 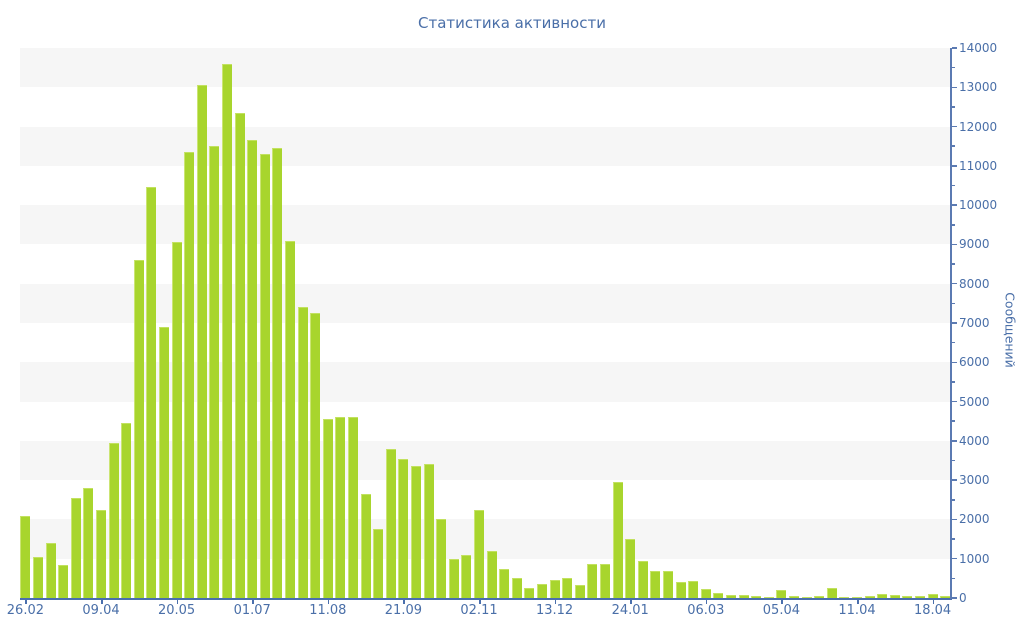 I want to click on y-tick-label: 10000, so click(x=978, y=205).